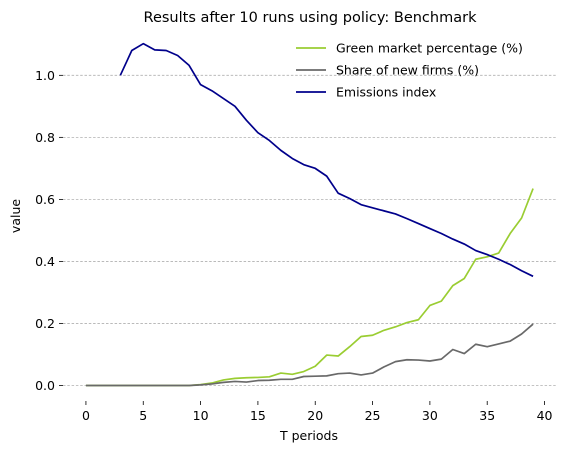 The image size is (567, 453). Describe the element at coordinates (258, 415) in the screenshot. I see `x-tick-label: 15` at that location.